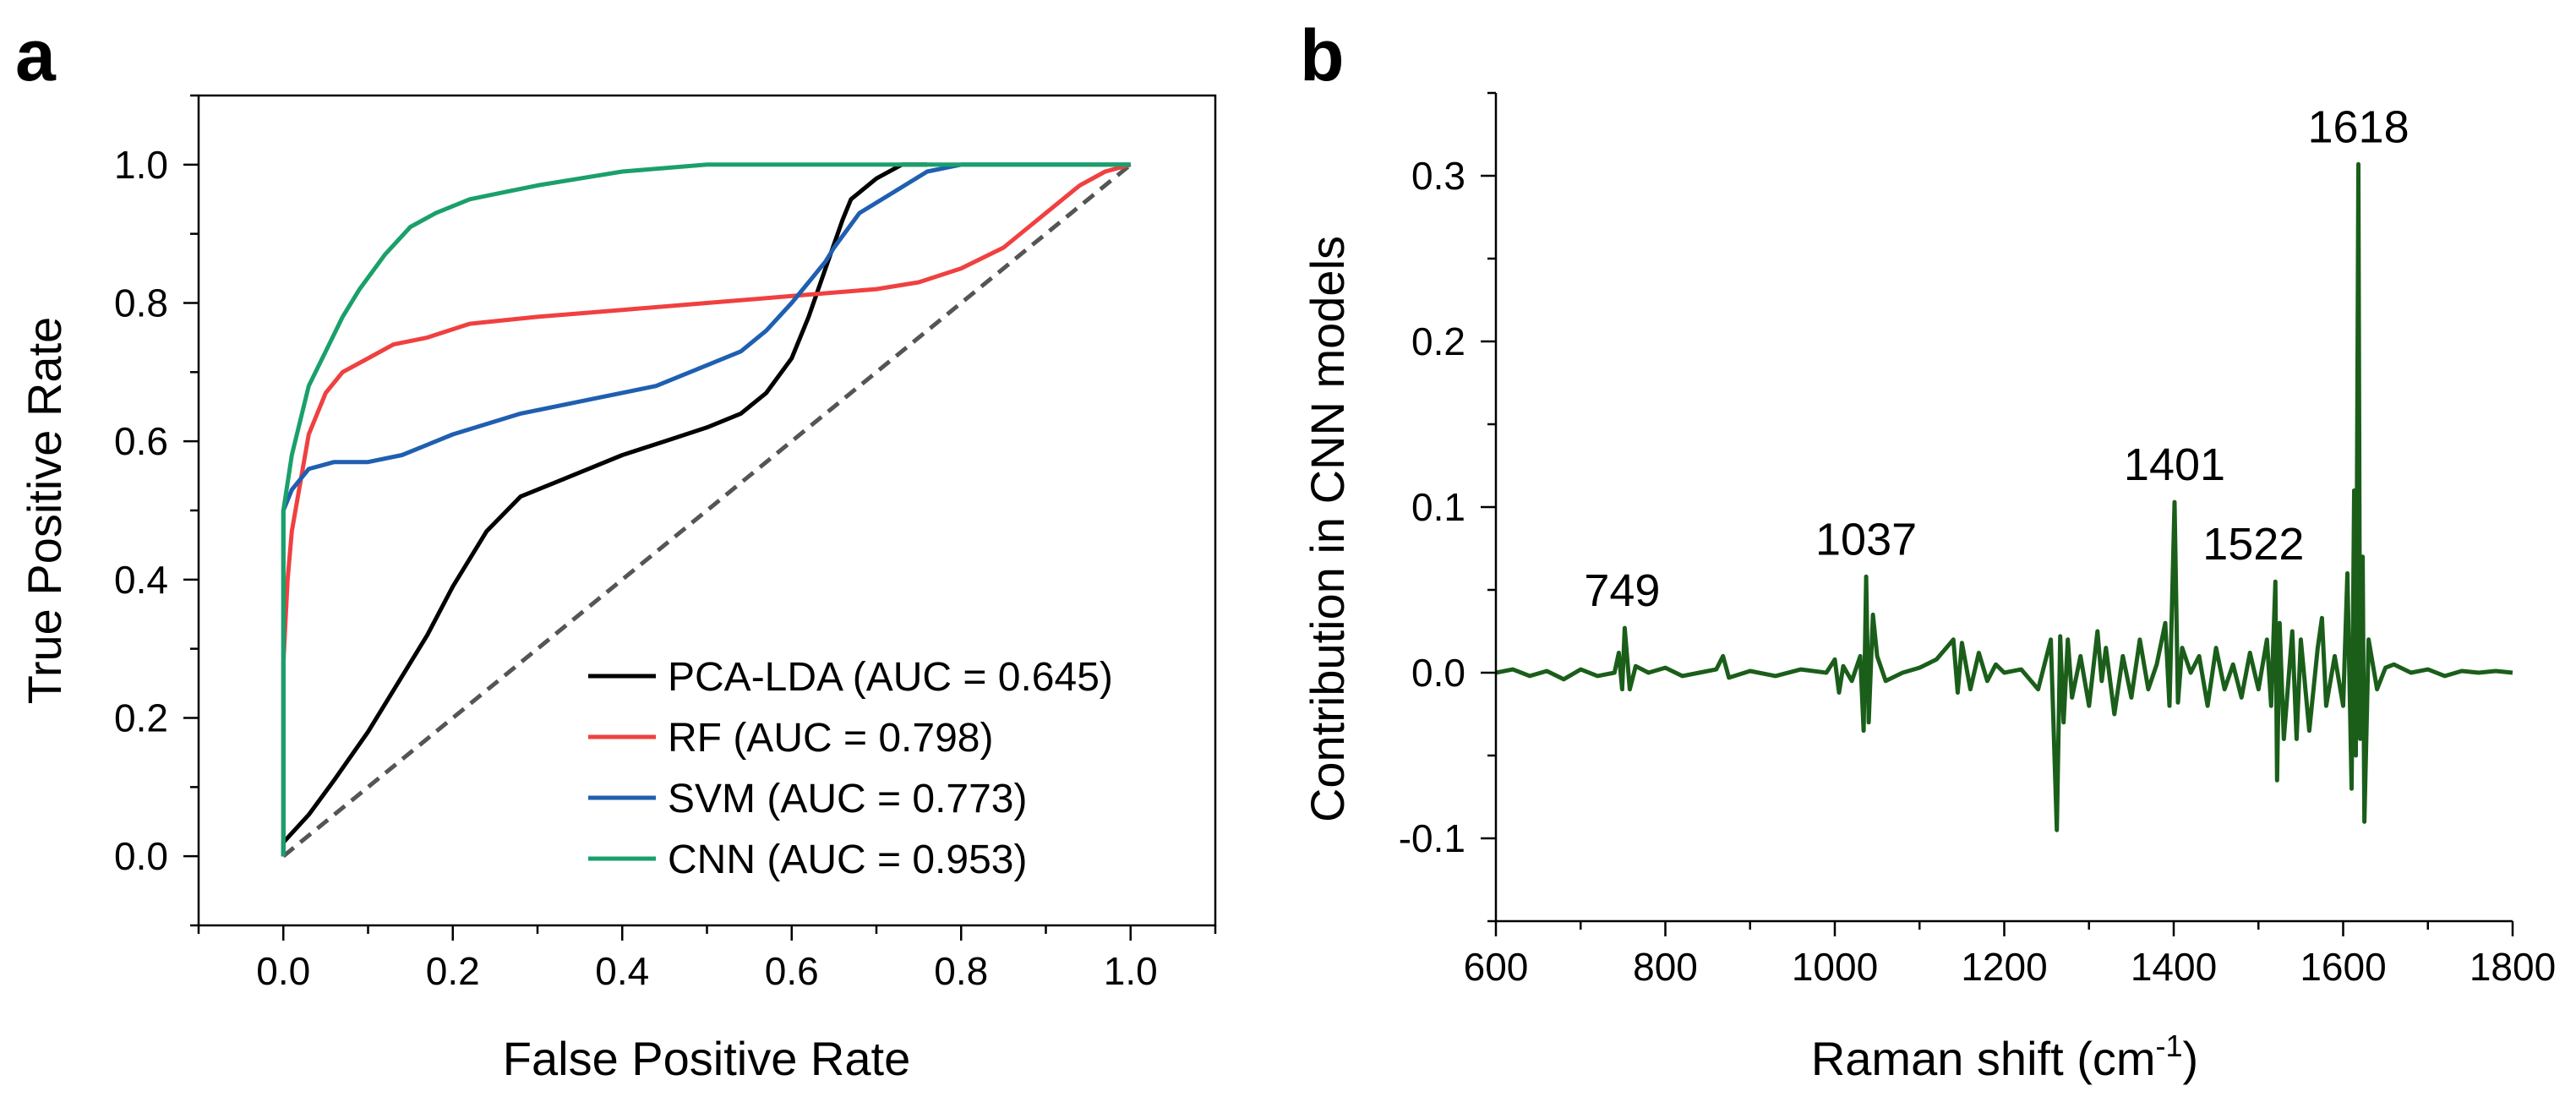 This screenshot has width=2576, height=1113. What do you see at coordinates (1131, 971) in the screenshot?
I see `roc-x-tick-label: 1.0` at bounding box center [1131, 971].